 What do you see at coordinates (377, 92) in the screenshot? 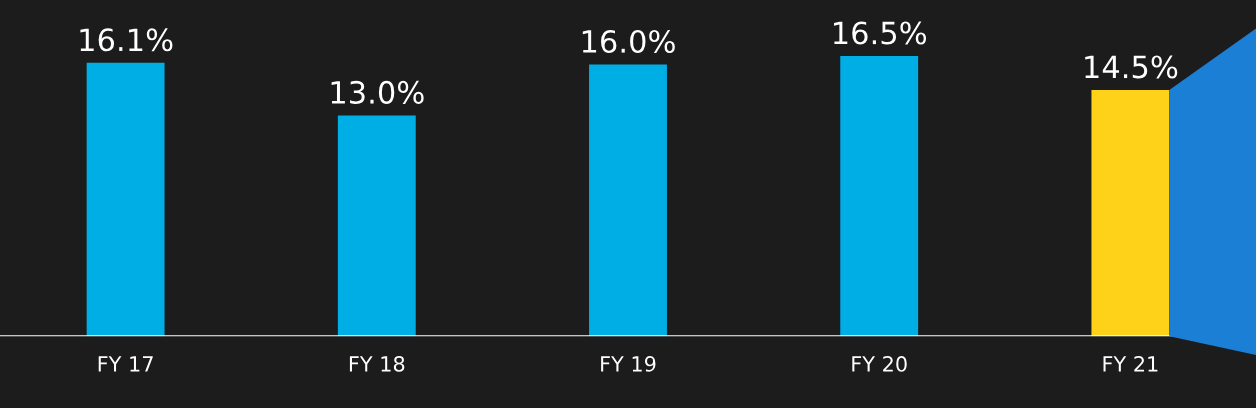
I see `data-label: 13.0%` at bounding box center [377, 92].